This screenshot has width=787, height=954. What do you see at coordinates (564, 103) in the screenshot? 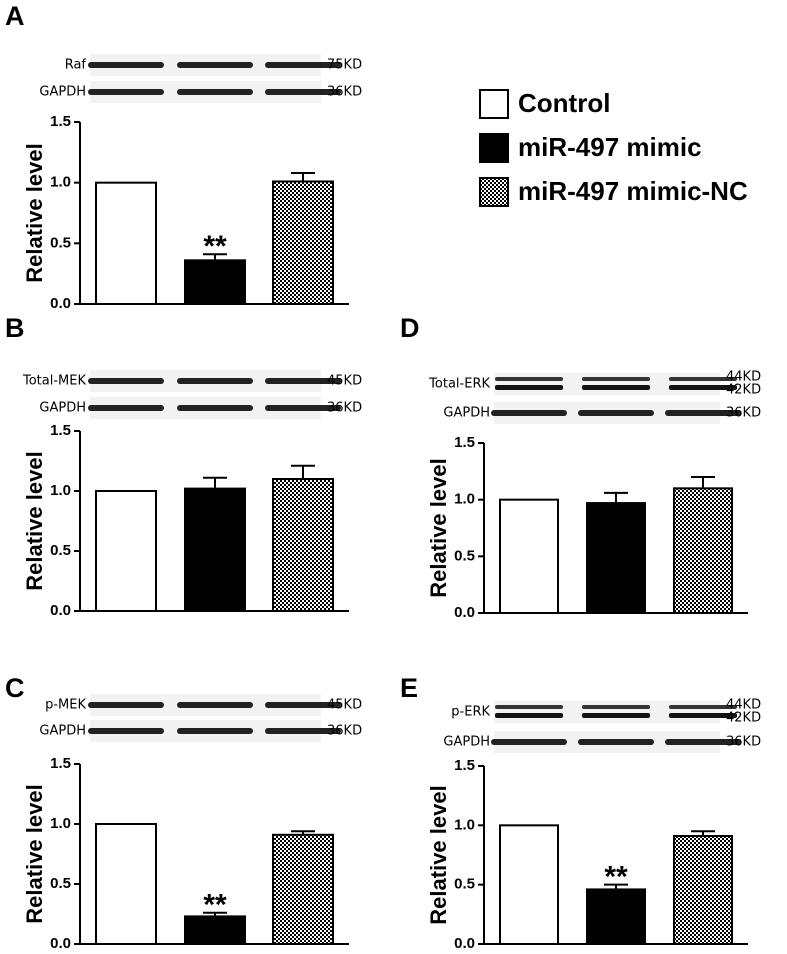
I see `legend-label: Control` at bounding box center [564, 103].